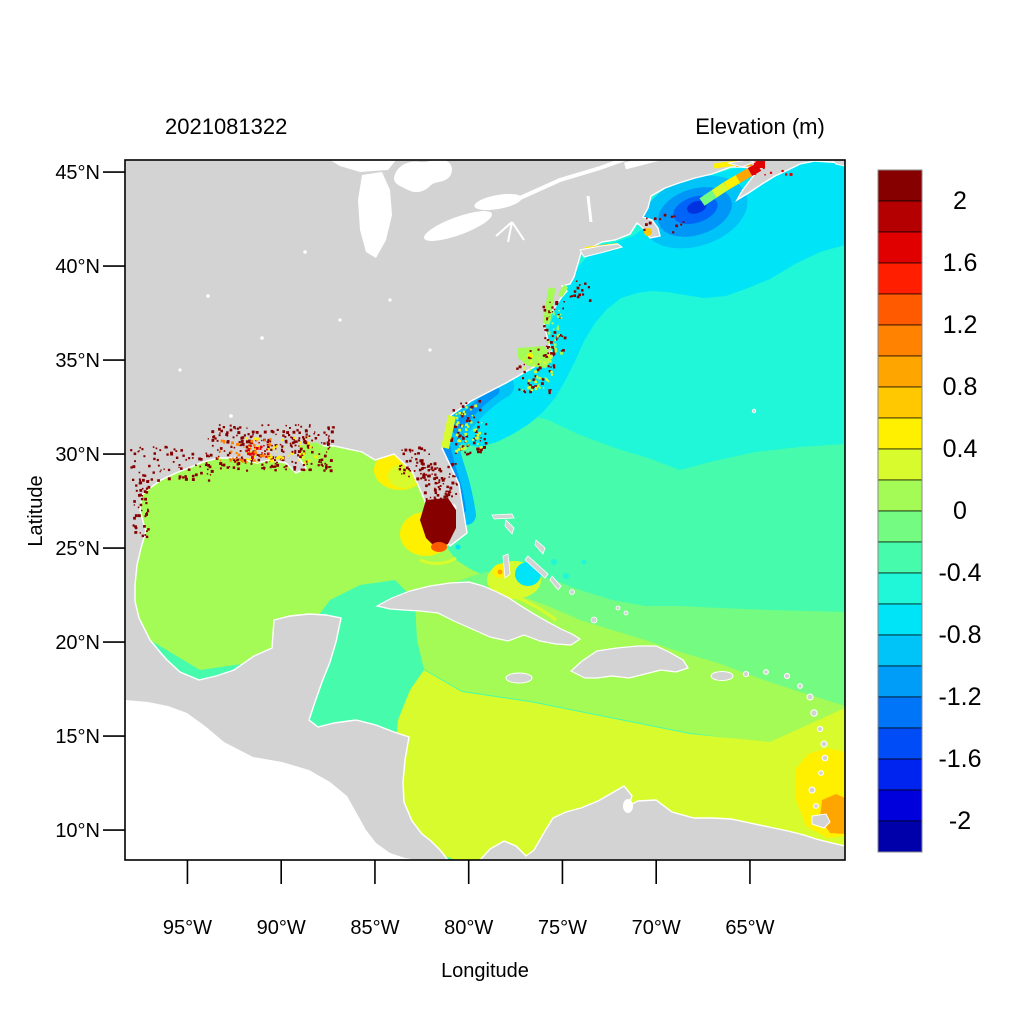 Image resolution: width=1024 pixels, height=1029 pixels. What do you see at coordinates (314, 450) in the screenshot?
I see `louisiana-marsh-green` at bounding box center [314, 450].